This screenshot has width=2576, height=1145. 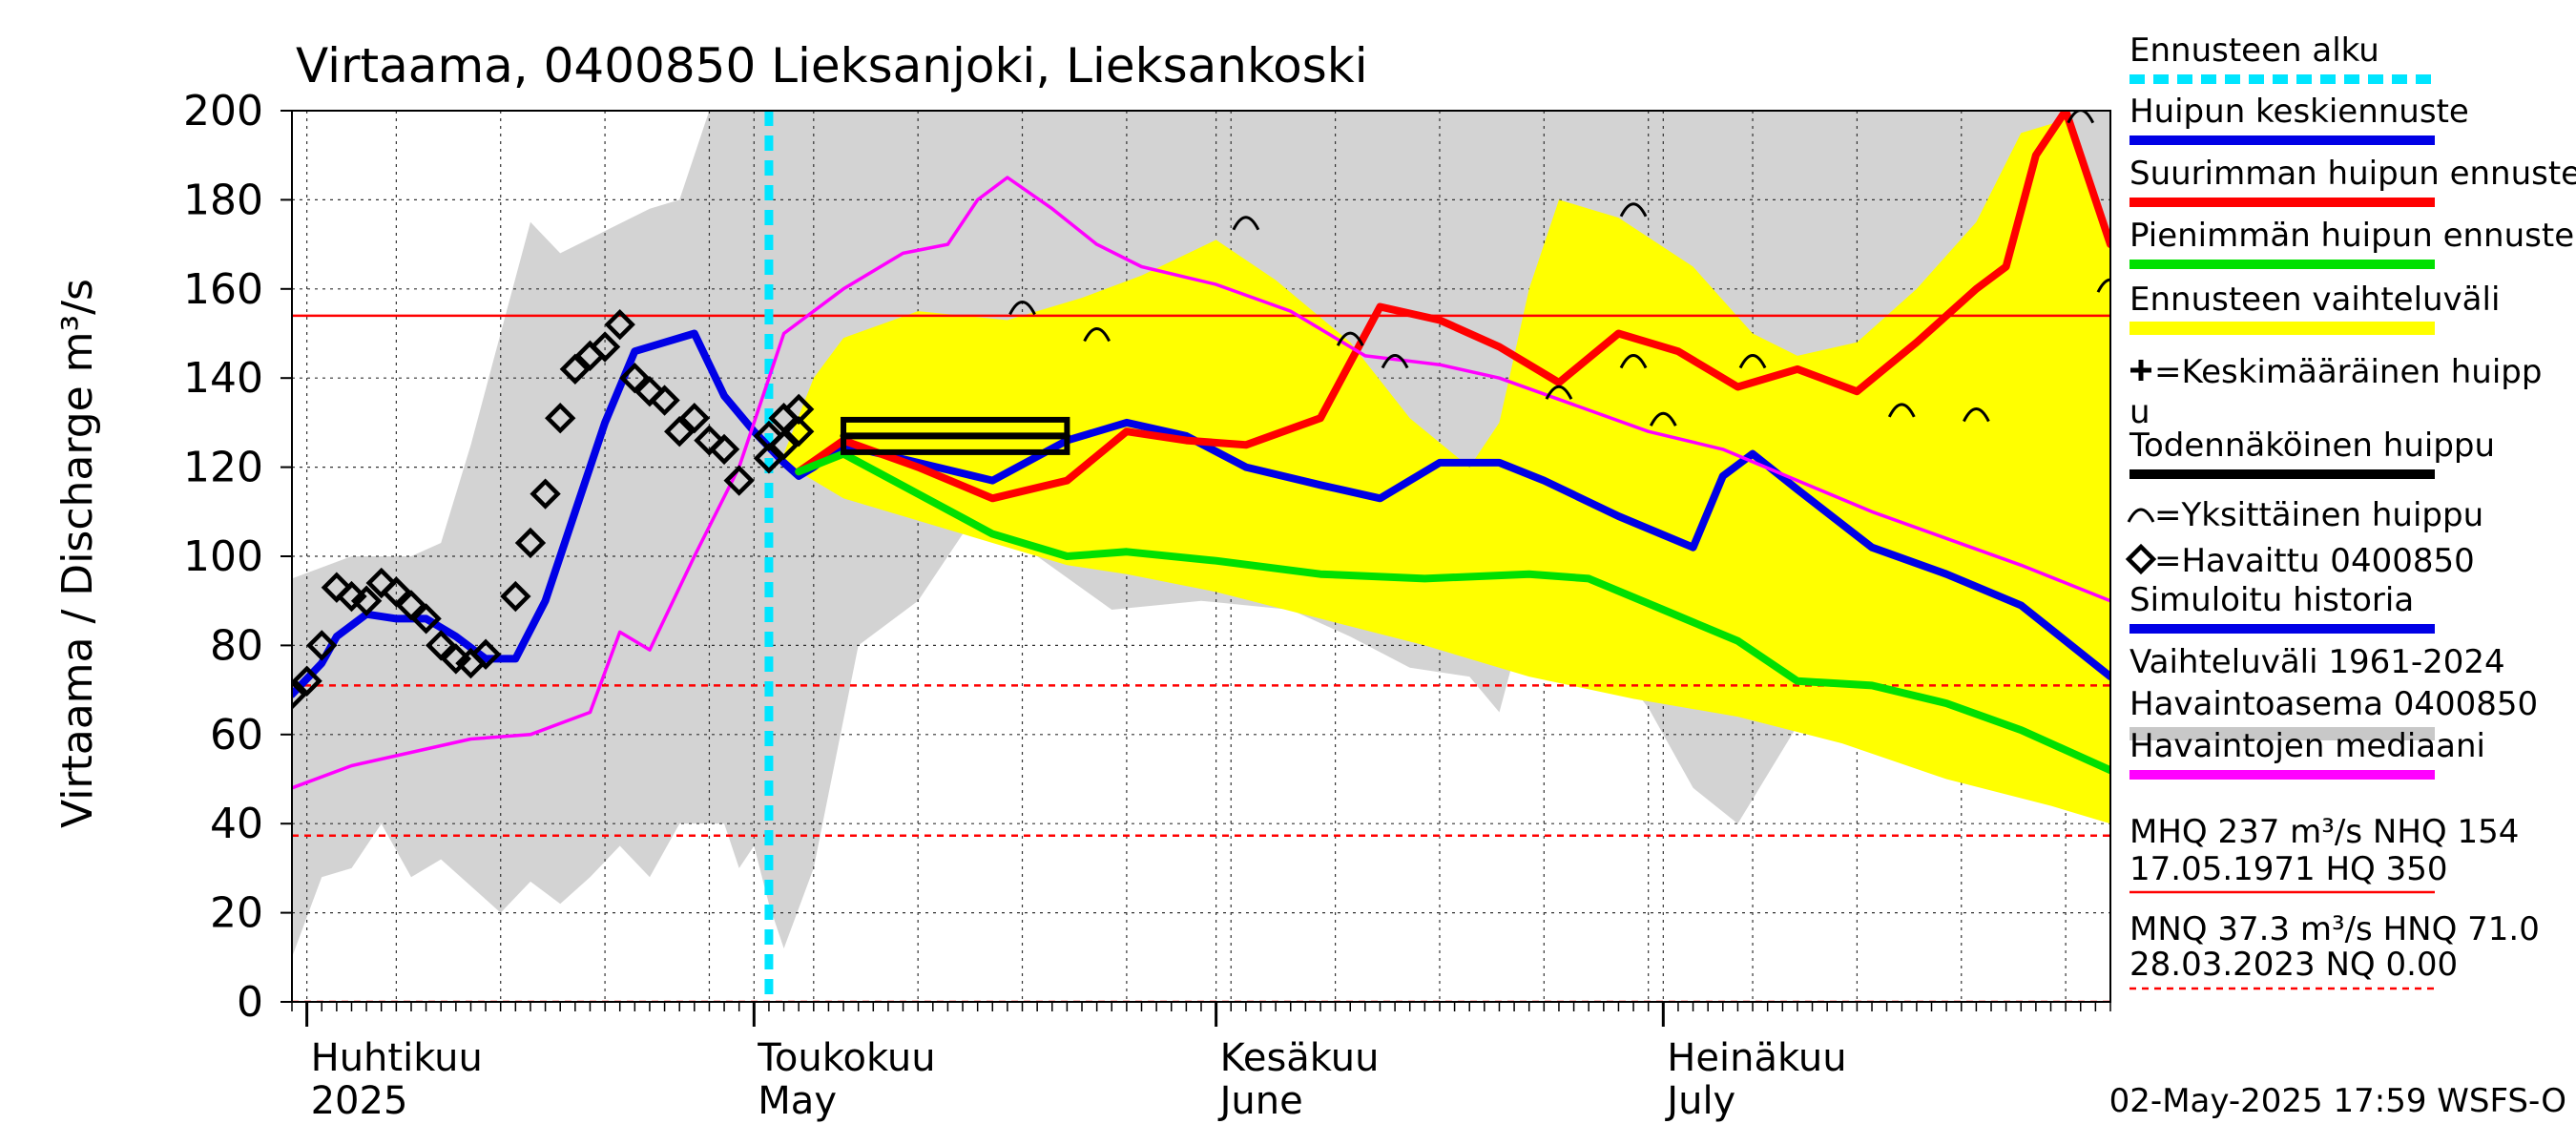 I want to click on legend-item: Ennusteen alku, so click(x=2282, y=58).